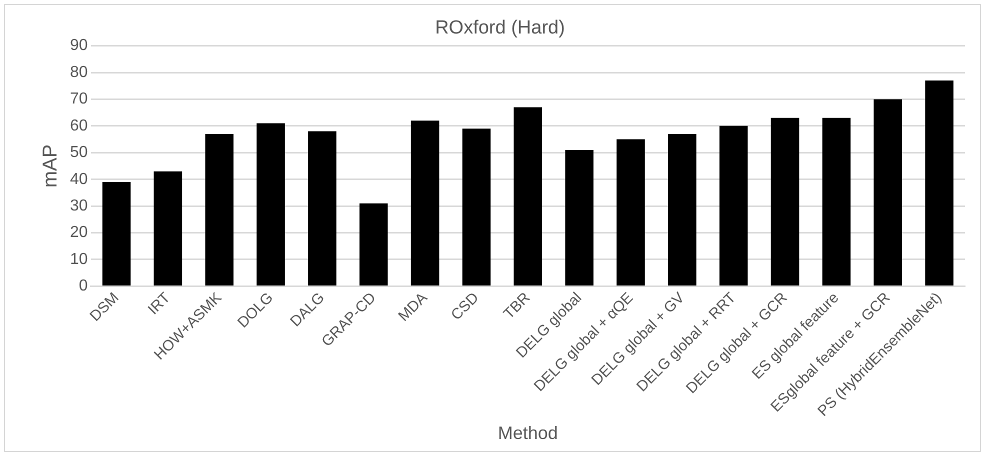 This screenshot has width=987, height=458. I want to click on chart-title: ROxford (Hard), so click(500, 28).